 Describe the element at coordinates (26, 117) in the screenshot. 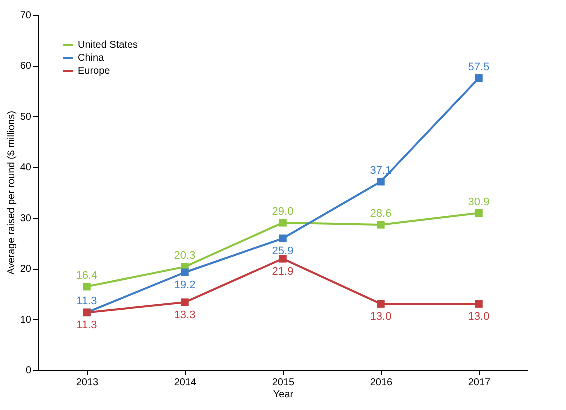

I see `y-tick-label: 50` at that location.